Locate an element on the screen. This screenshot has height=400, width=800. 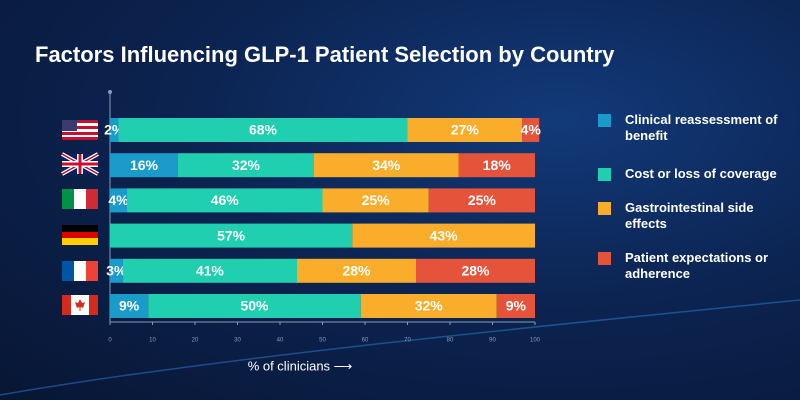
data-label: 43% is located at coordinates (444, 235).